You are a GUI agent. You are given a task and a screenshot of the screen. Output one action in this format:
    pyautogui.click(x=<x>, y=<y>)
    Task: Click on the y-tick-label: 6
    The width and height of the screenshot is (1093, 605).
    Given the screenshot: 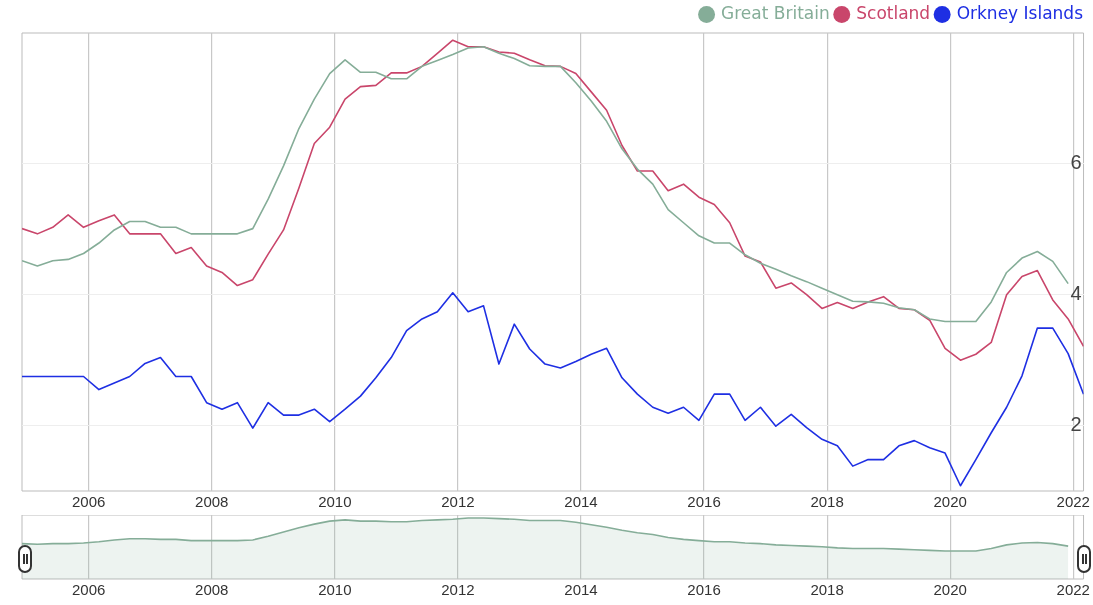 What is the action you would take?
    pyautogui.click(x=1076, y=162)
    